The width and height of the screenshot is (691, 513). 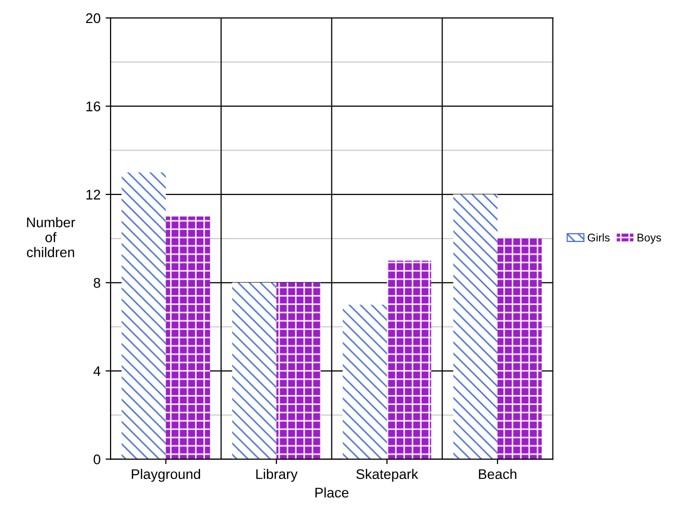 I want to click on x-tick-label: Playground, so click(x=166, y=475).